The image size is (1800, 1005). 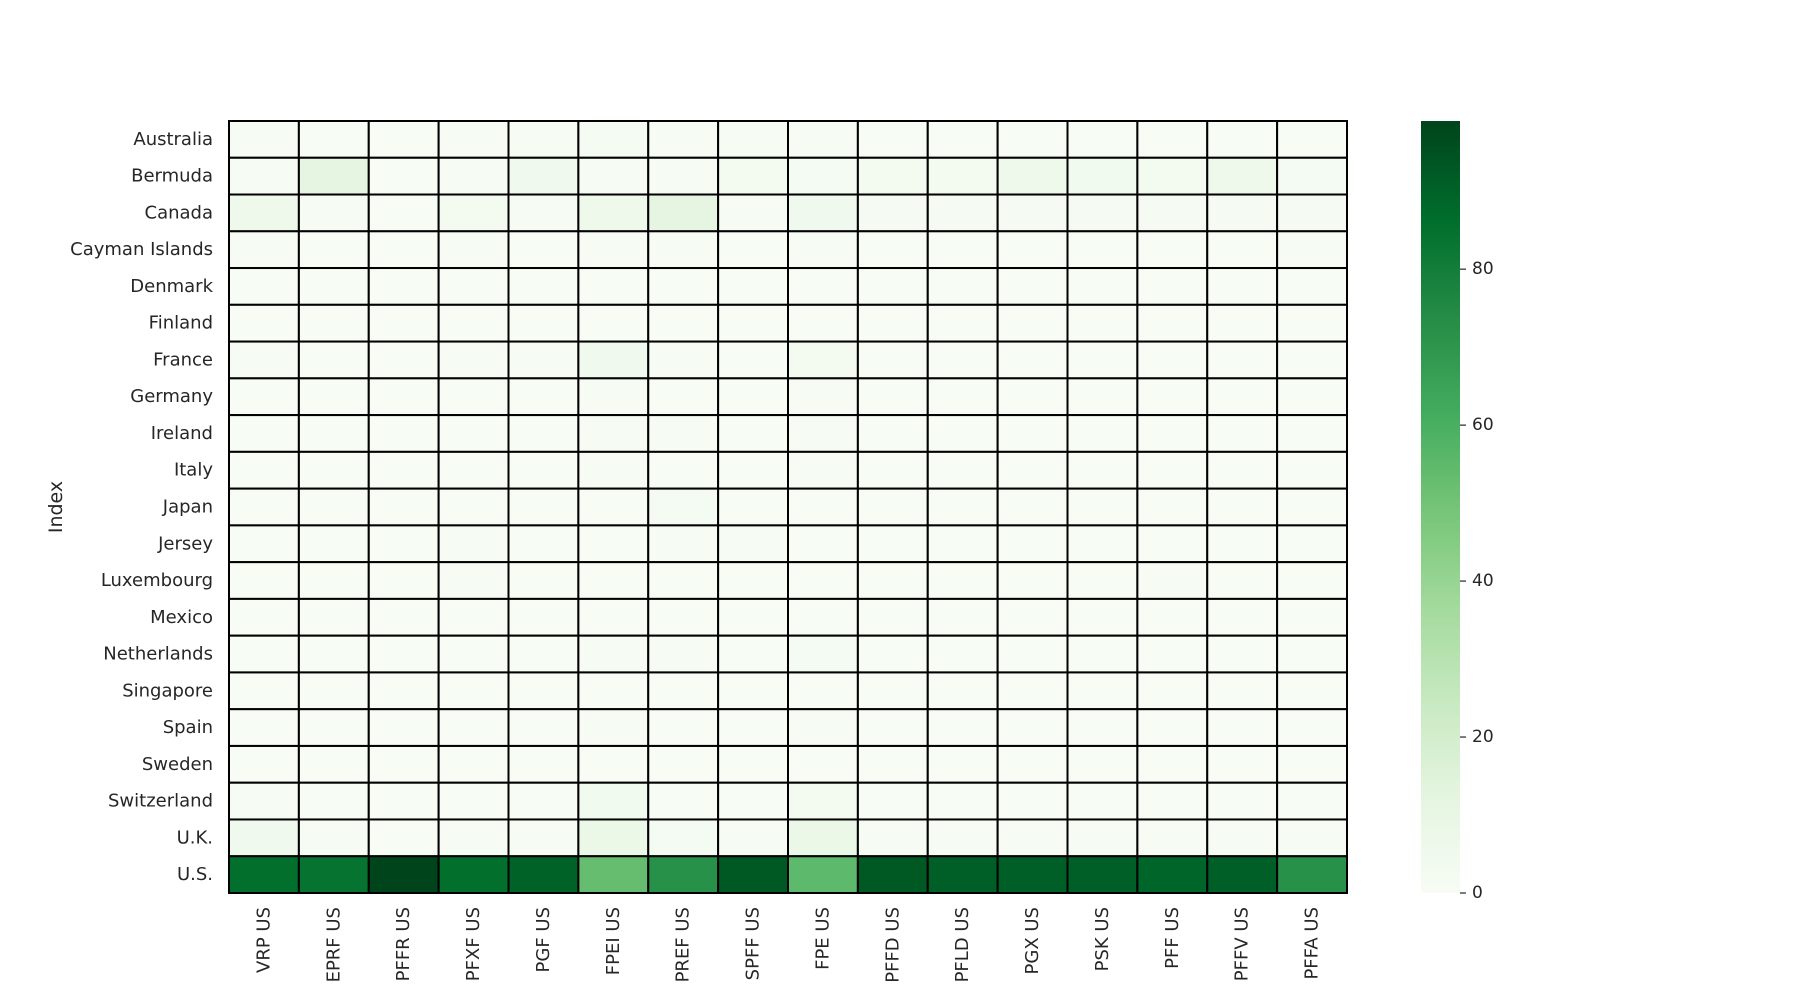 I want to click on y-tick-label: U.S., so click(x=195, y=874).